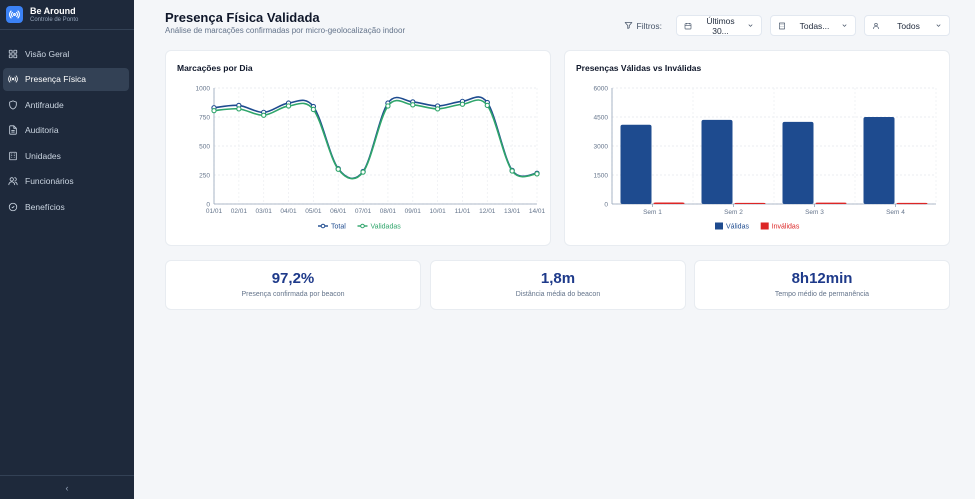 The width and height of the screenshot is (975, 499). I want to click on kpi-card-stay-time: 8h12min Tempo médio de permanência, so click(822, 285).